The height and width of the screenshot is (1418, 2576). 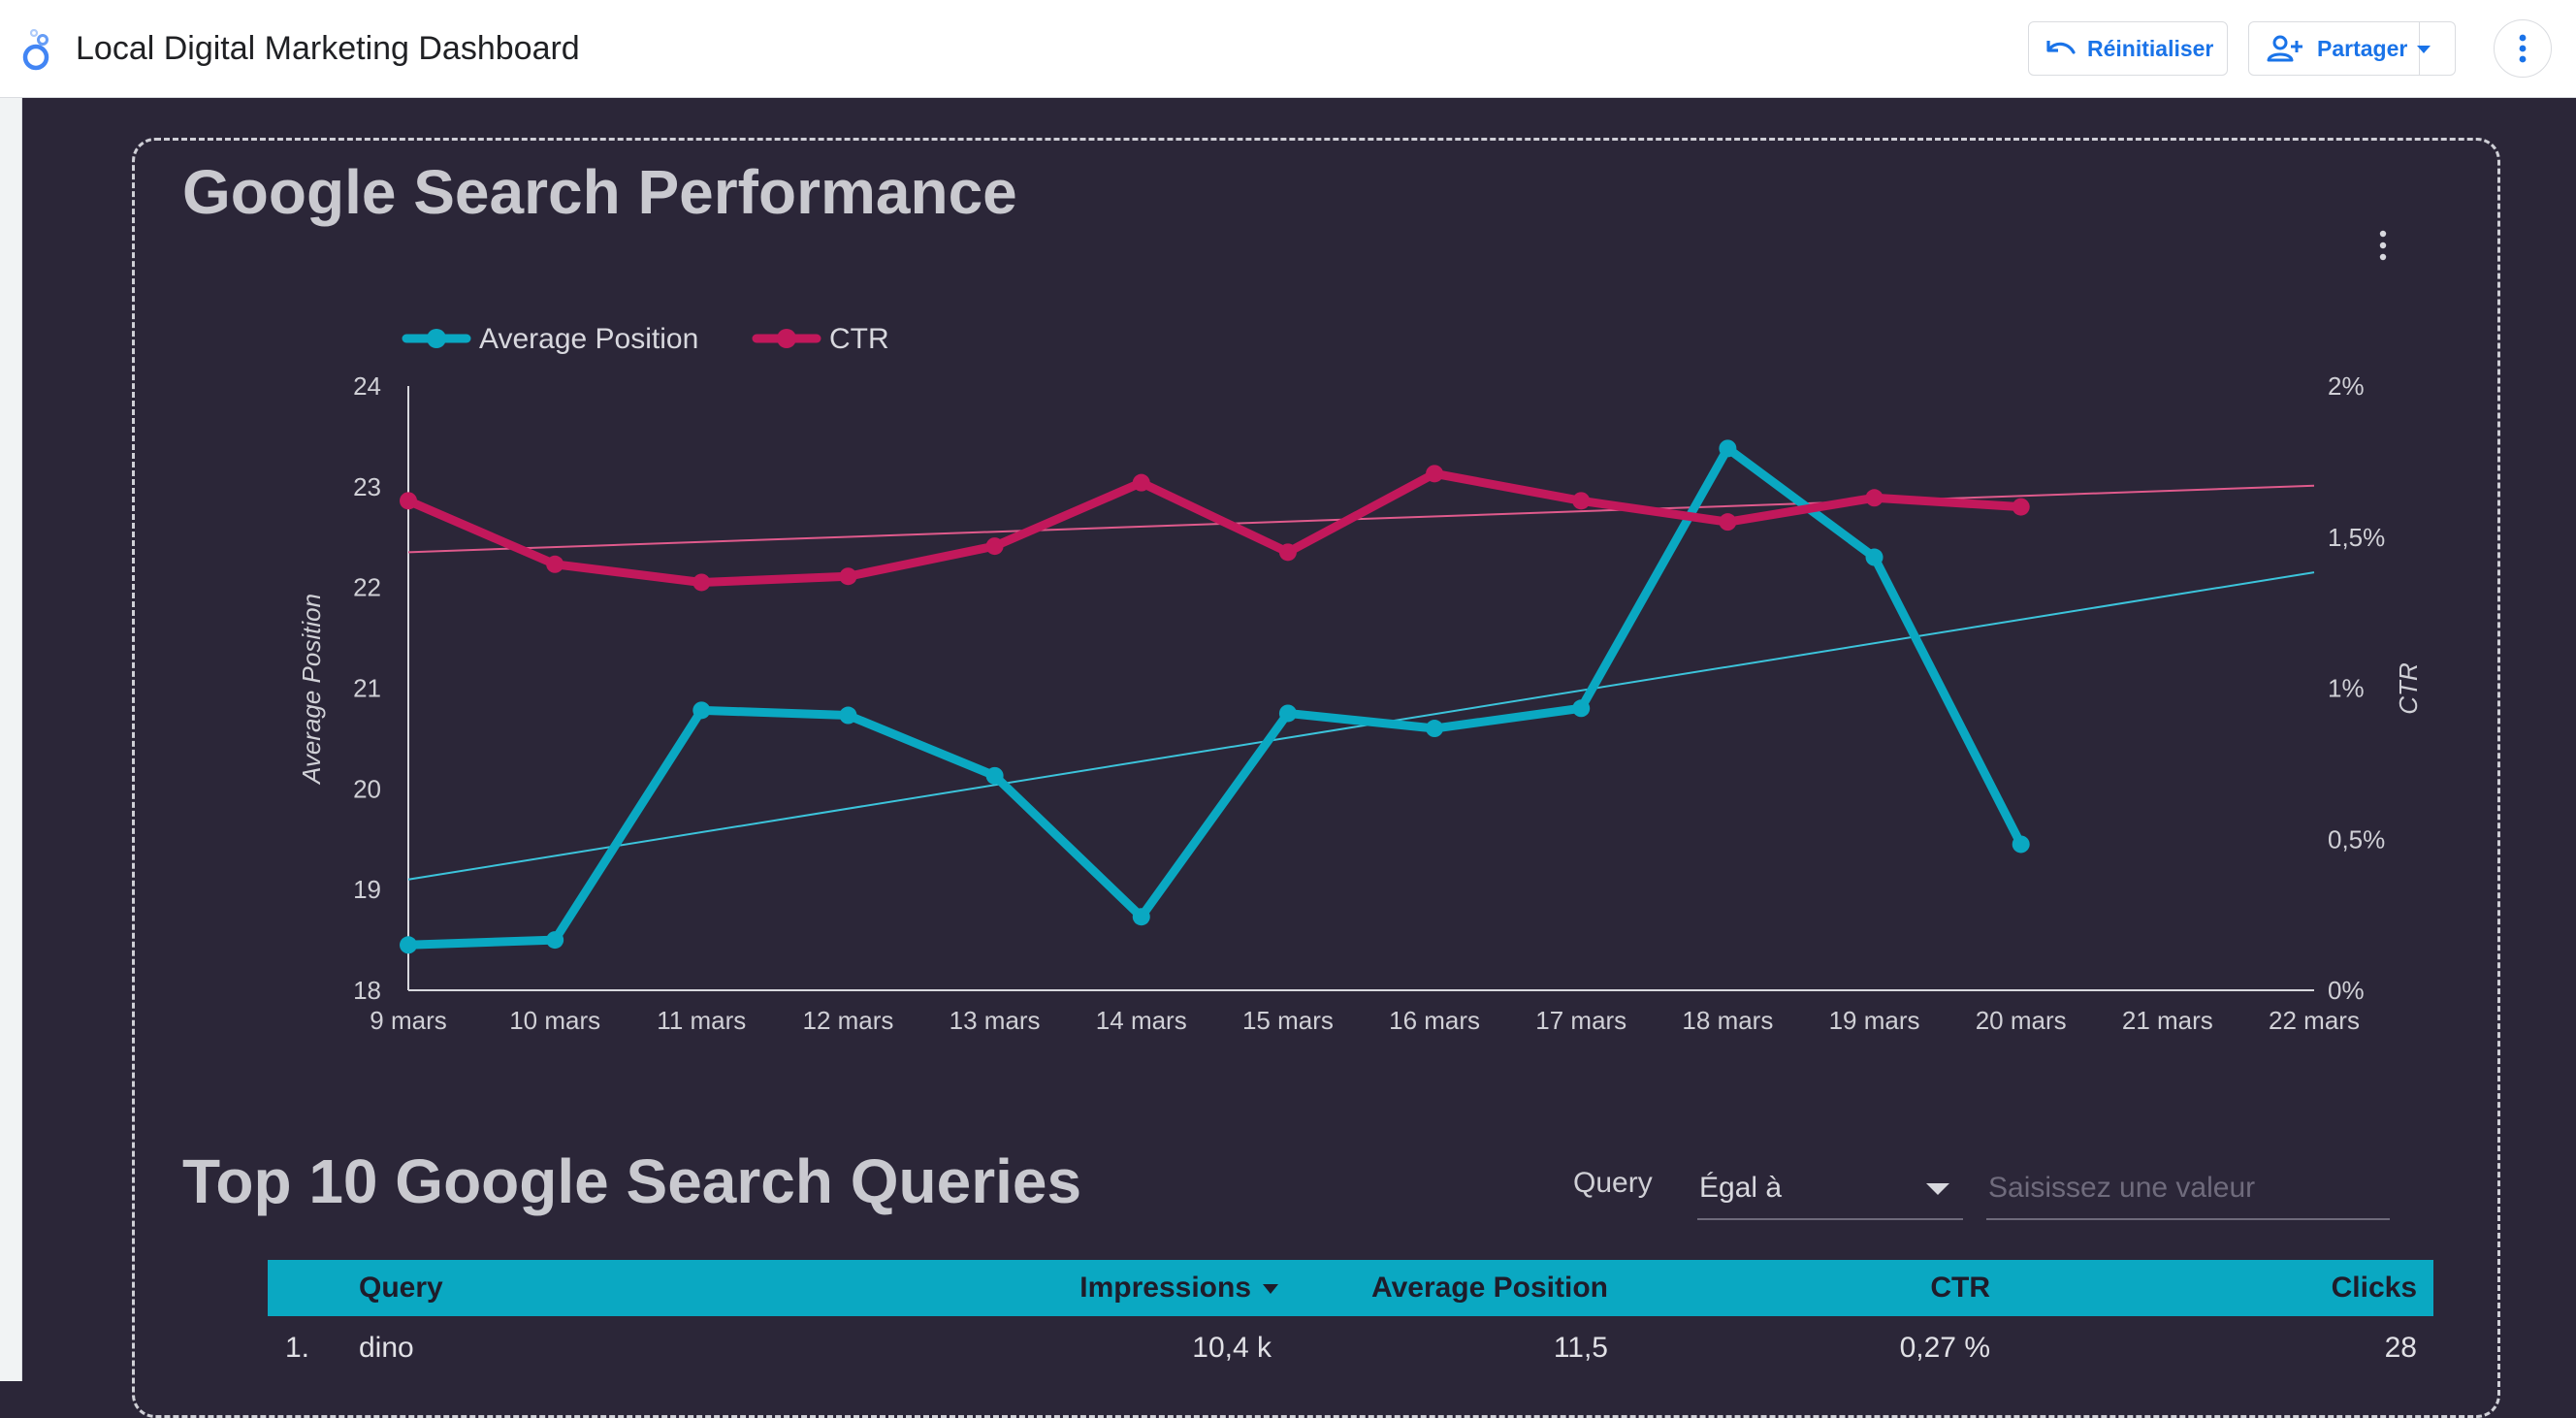 What do you see at coordinates (2150, 48) in the screenshot?
I see `reset-button-label: Réinitialiser` at bounding box center [2150, 48].